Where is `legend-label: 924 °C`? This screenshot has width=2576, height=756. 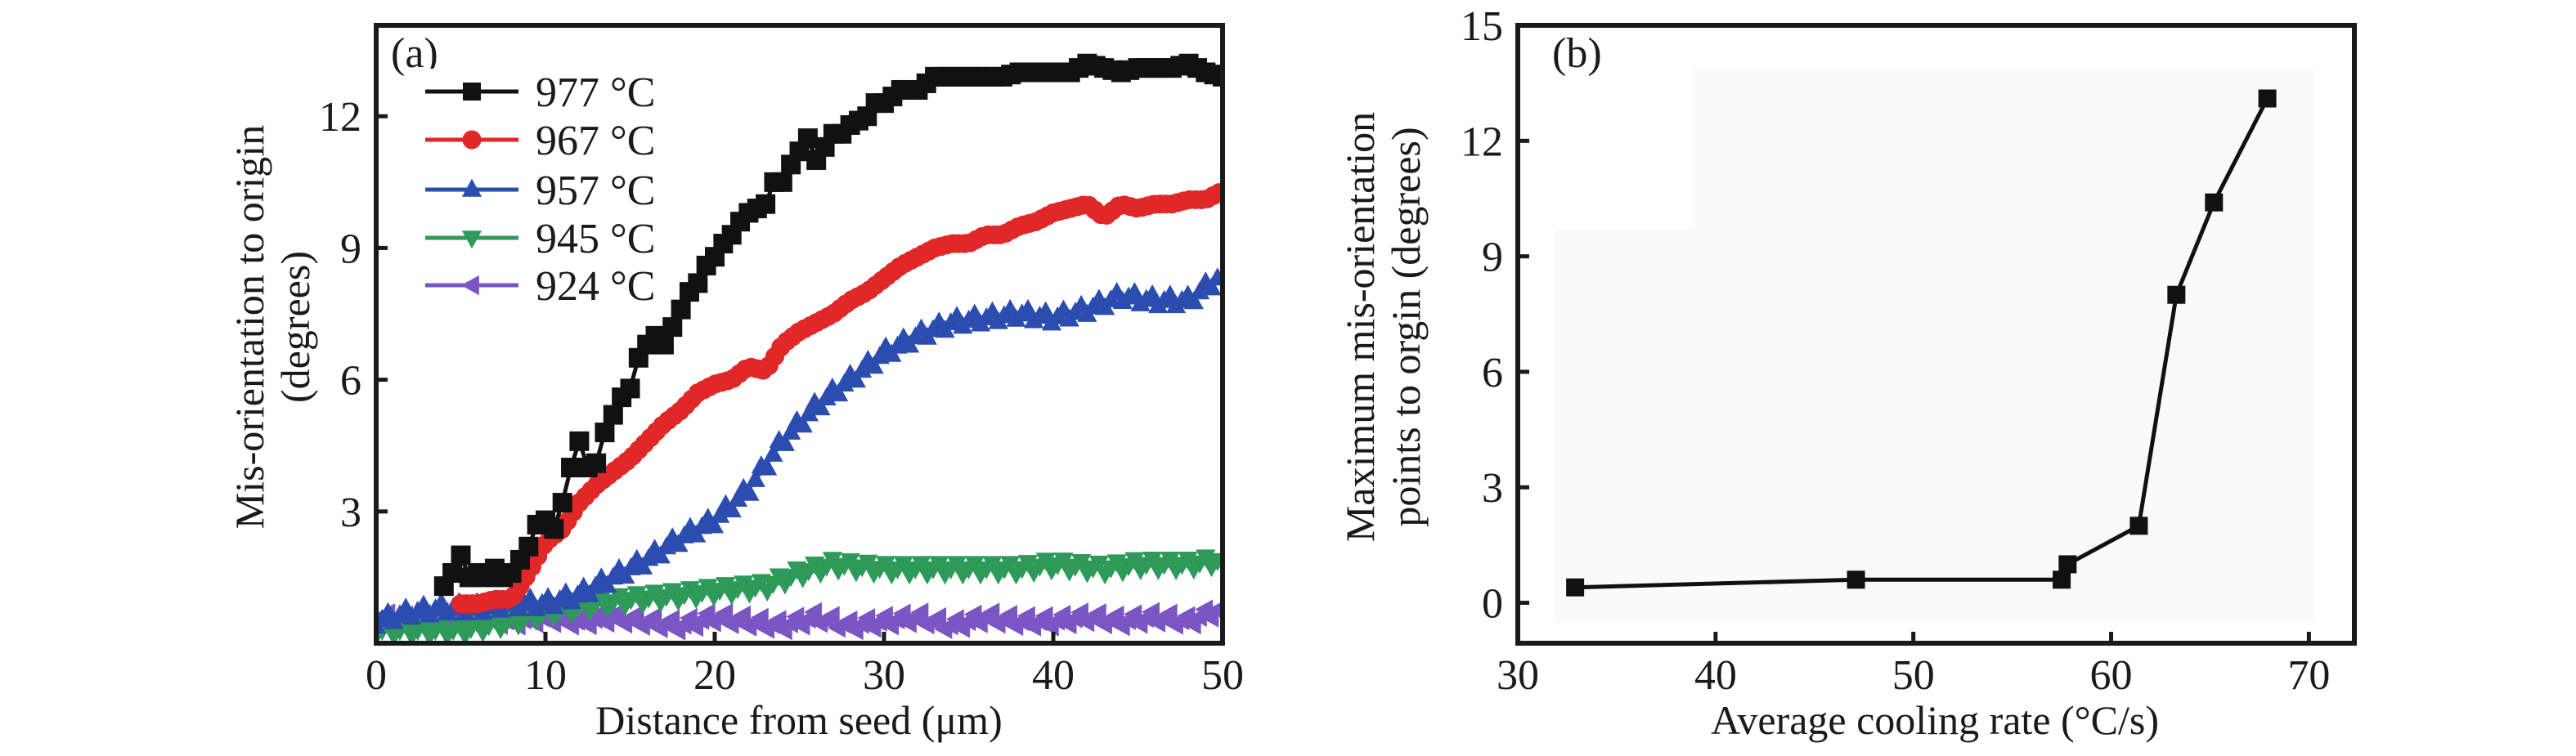 legend-label: 924 °C is located at coordinates (596, 286).